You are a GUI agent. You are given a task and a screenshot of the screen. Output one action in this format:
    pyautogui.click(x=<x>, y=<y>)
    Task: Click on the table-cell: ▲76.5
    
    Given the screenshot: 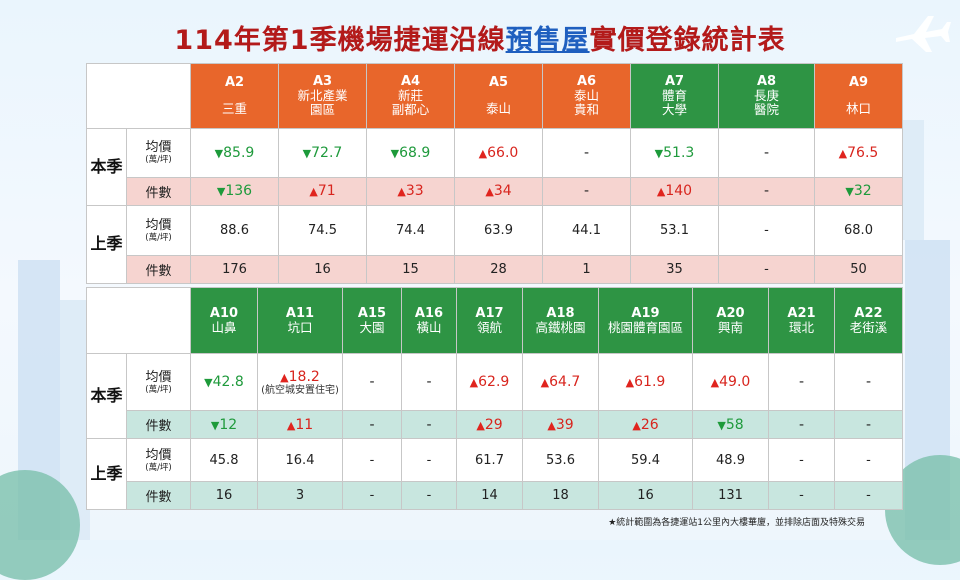 What is the action you would take?
    pyautogui.click(x=858, y=152)
    